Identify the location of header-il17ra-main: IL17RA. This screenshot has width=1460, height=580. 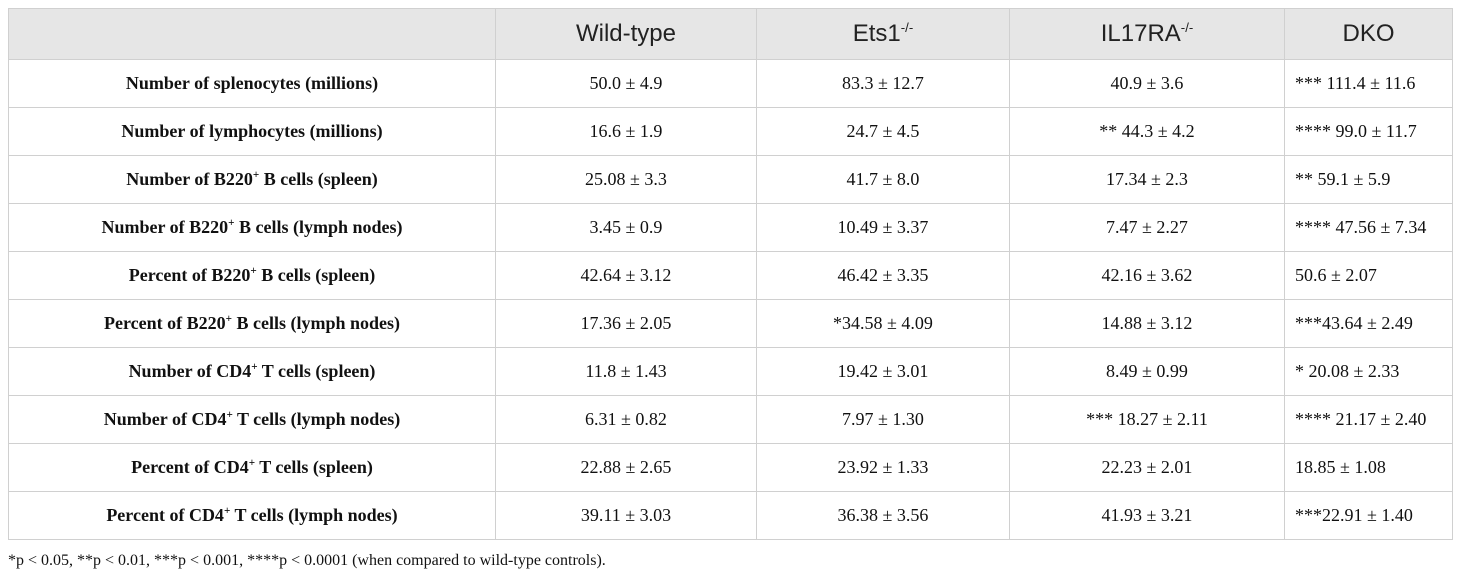
(1140, 33).